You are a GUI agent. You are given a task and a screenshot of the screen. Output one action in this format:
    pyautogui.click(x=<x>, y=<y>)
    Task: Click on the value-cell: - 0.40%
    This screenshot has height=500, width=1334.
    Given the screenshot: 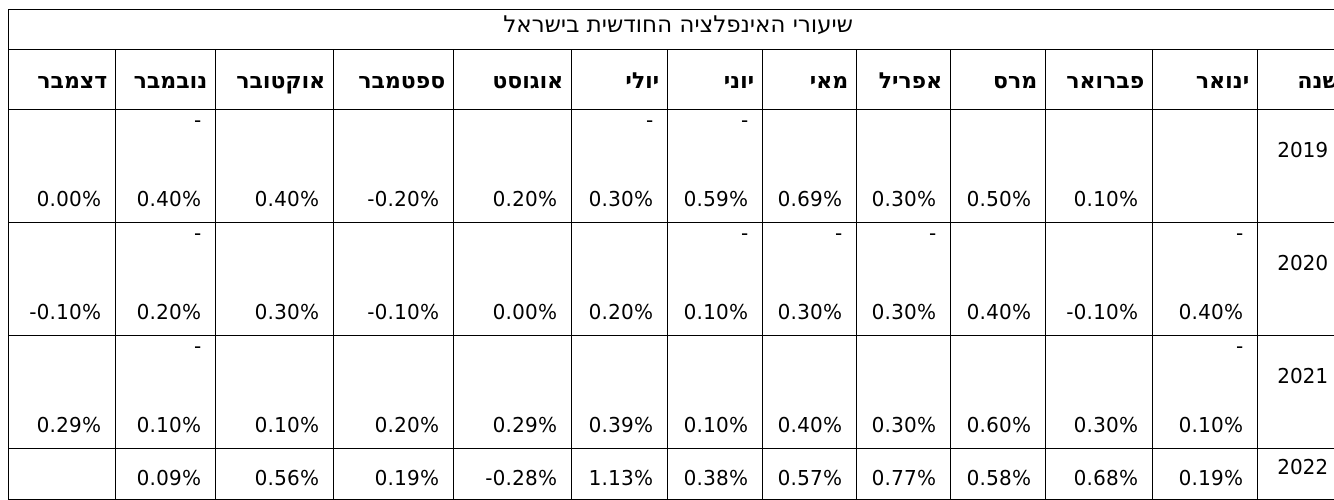 What is the action you would take?
    pyautogui.click(x=1205, y=279)
    